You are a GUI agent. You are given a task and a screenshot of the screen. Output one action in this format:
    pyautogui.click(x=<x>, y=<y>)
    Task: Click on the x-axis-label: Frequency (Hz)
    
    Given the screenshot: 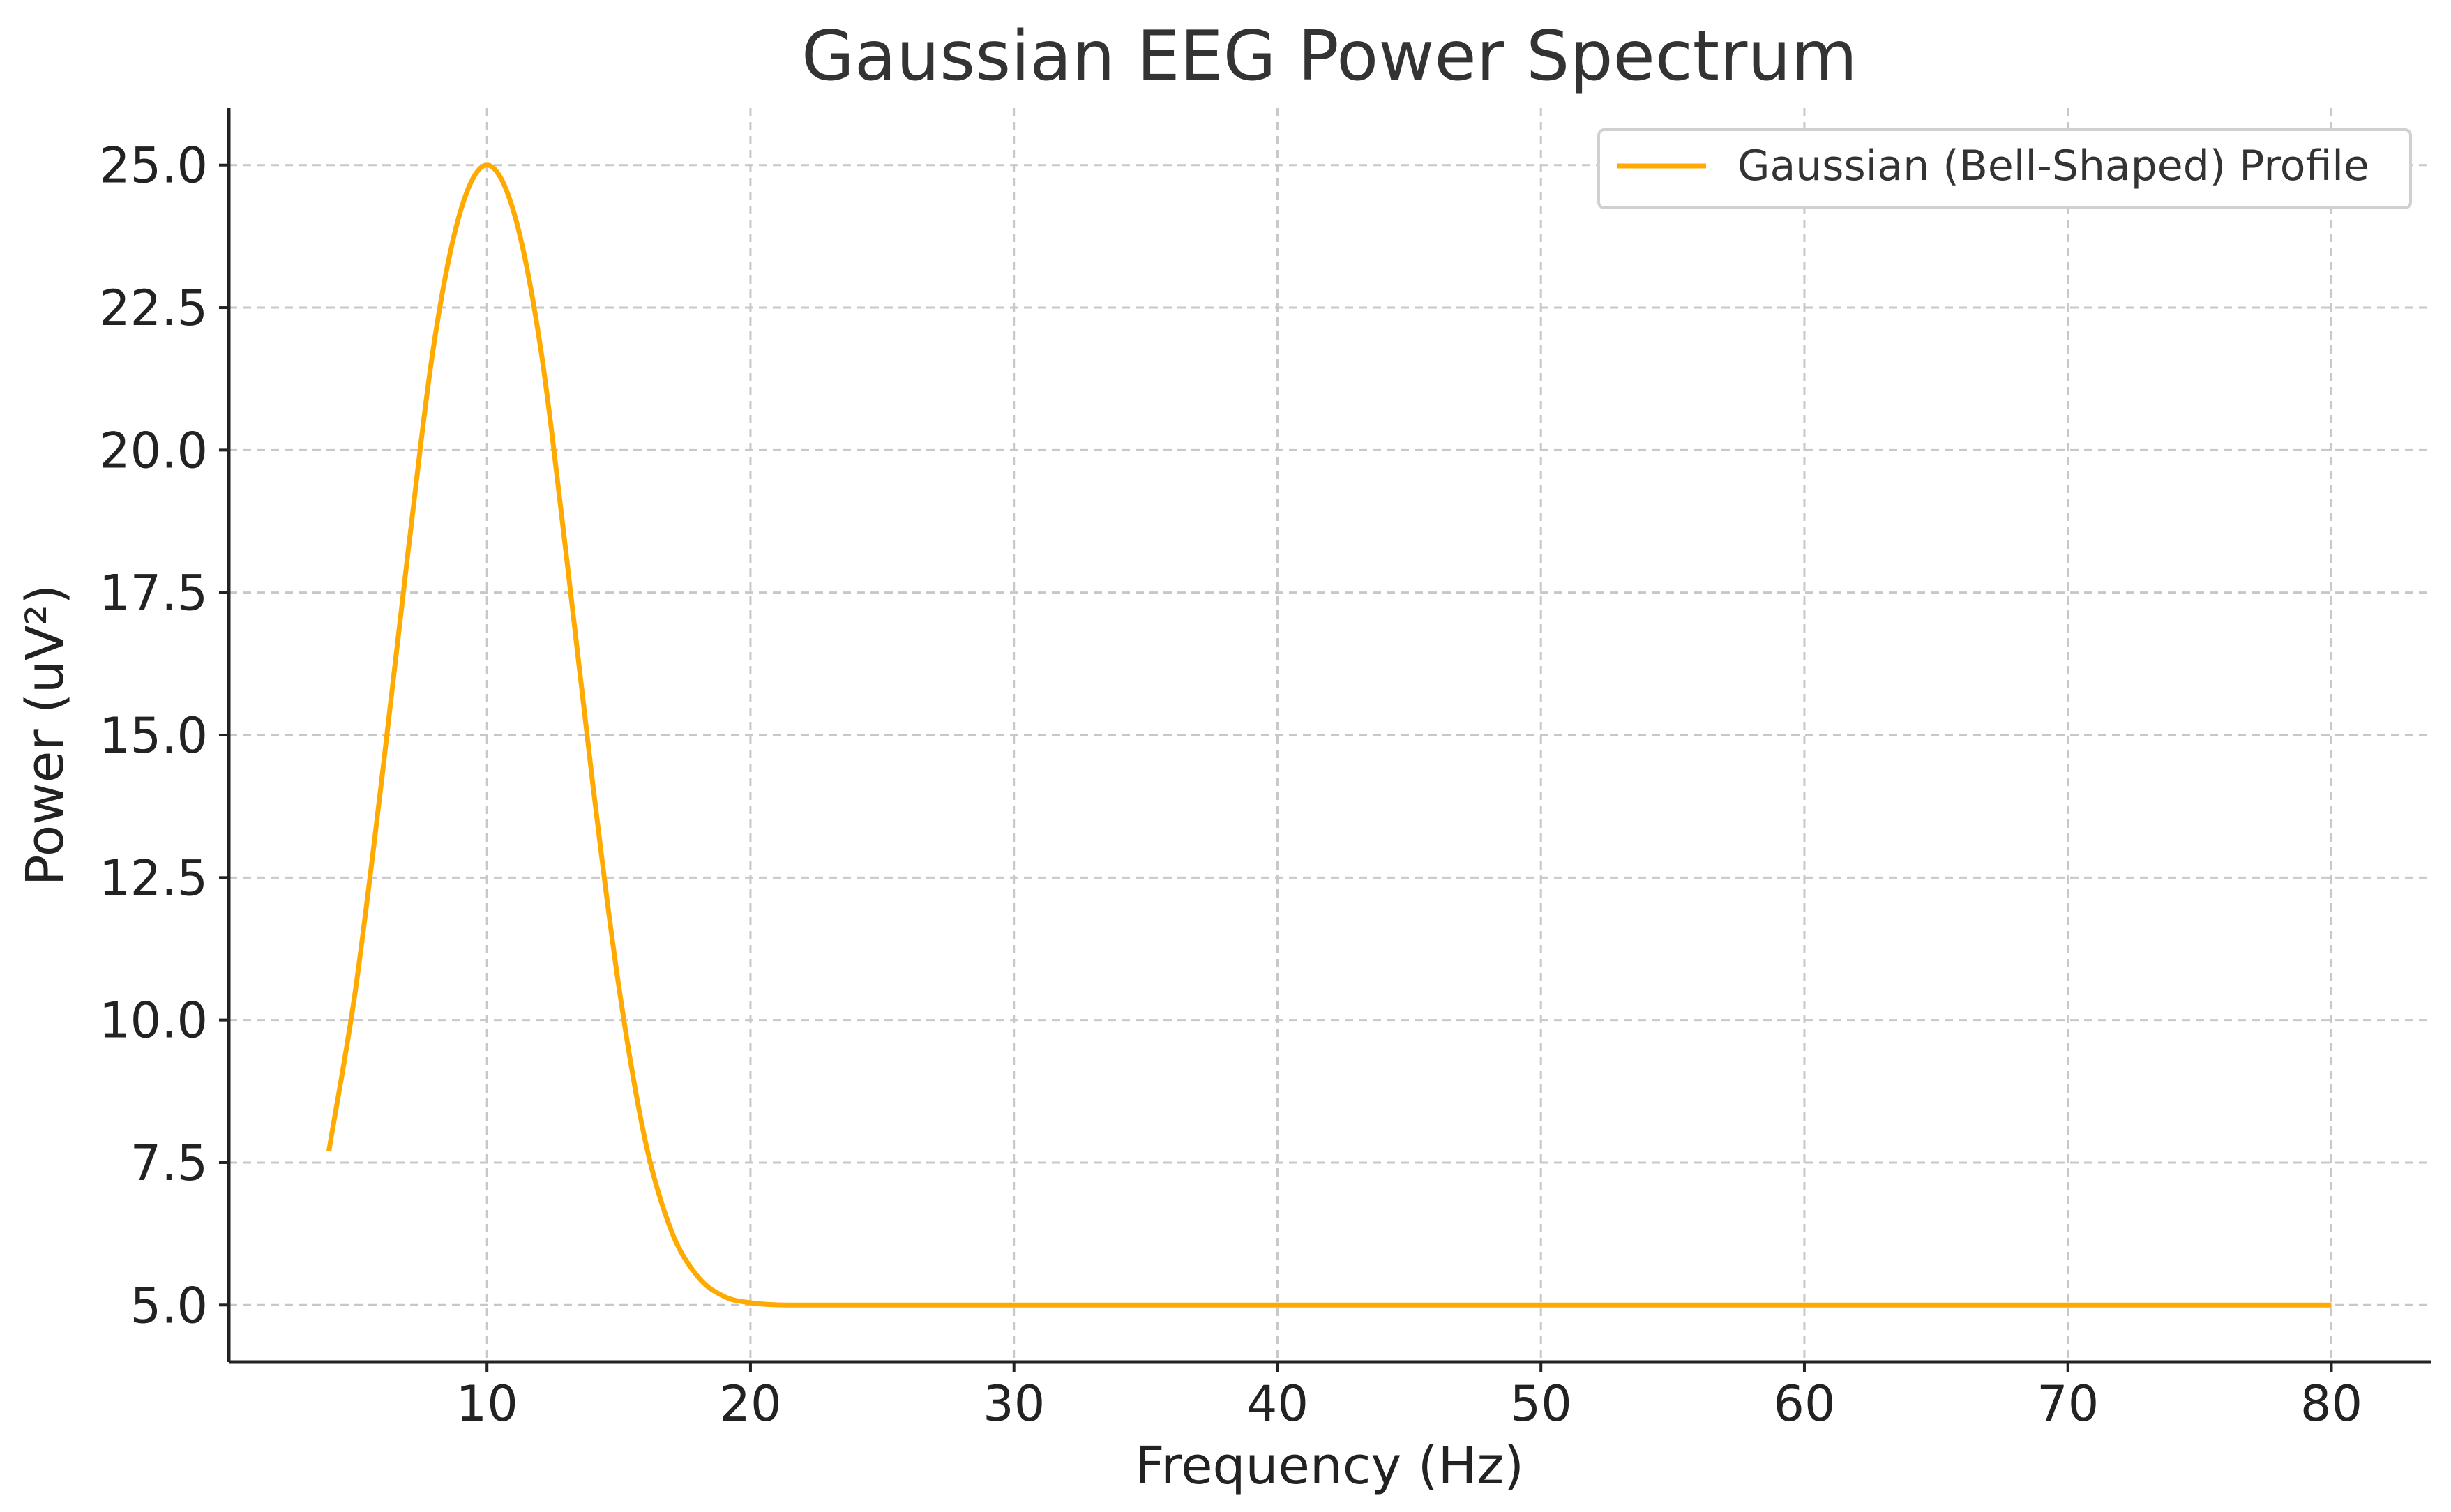 What is the action you would take?
    pyautogui.click(x=1329, y=1466)
    